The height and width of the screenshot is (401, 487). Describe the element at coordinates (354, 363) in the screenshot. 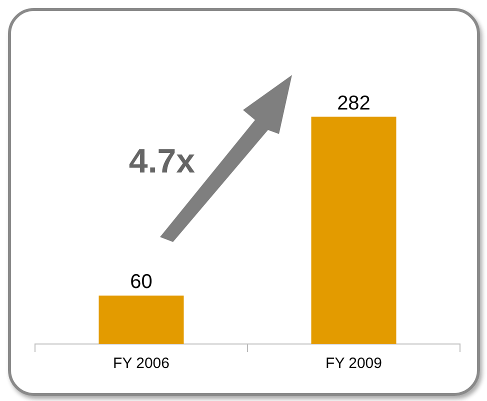

I see `x-tick-label: FY 2009` at that location.